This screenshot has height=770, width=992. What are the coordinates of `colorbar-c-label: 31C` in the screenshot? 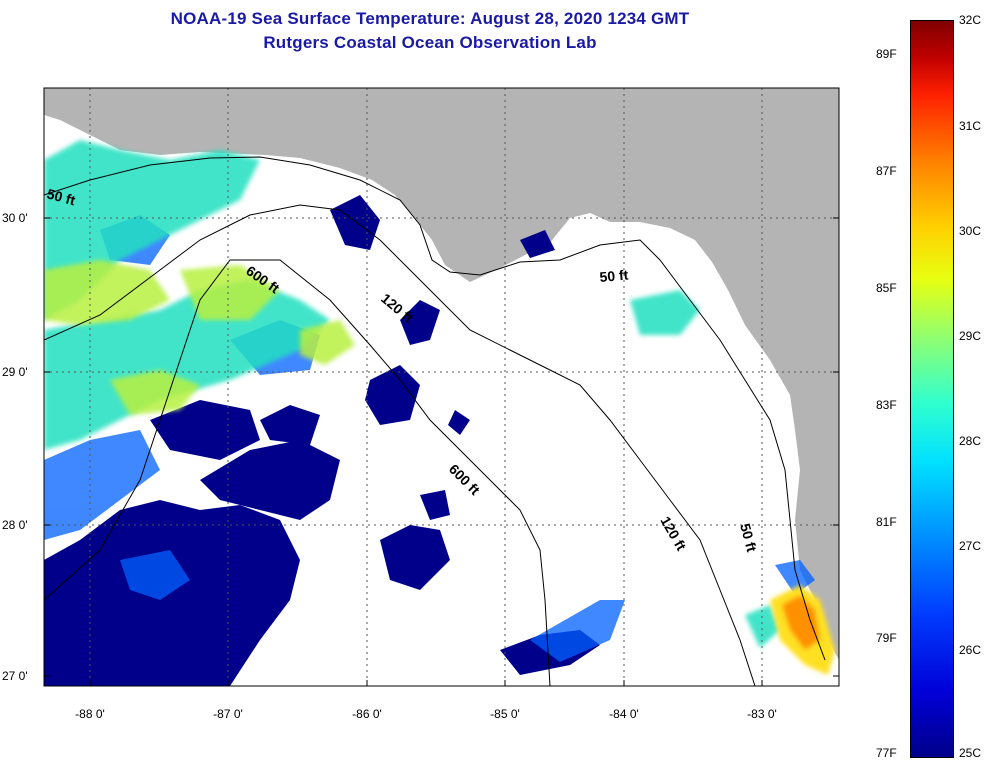 It's located at (970, 126).